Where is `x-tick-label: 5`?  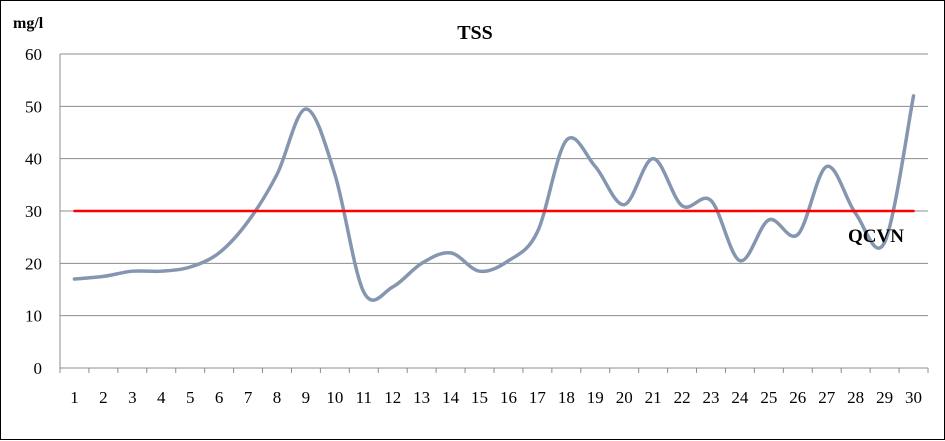 x-tick-label: 5 is located at coordinates (190, 397).